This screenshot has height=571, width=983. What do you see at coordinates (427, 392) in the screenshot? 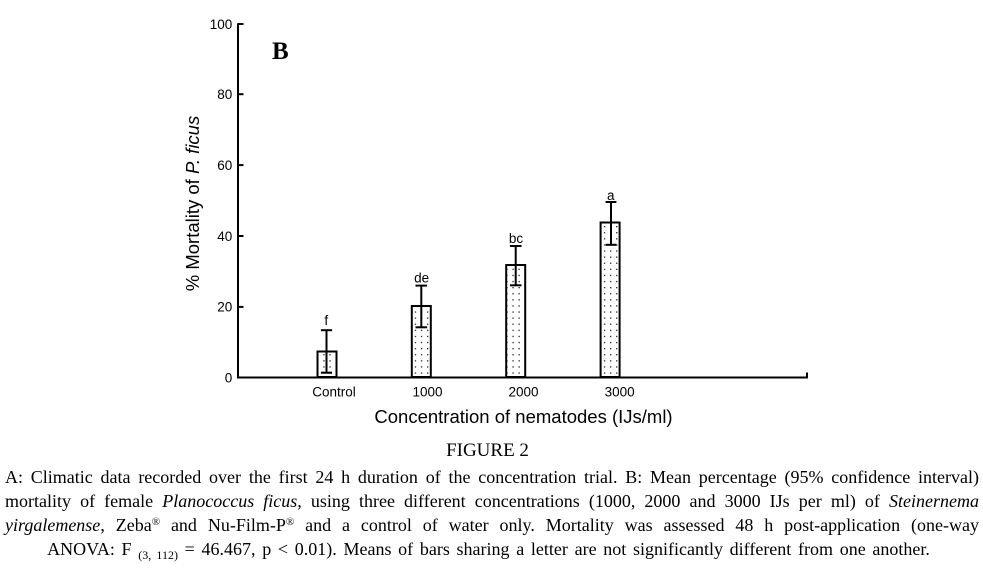
I see `svg-text: 1000` at bounding box center [427, 392].